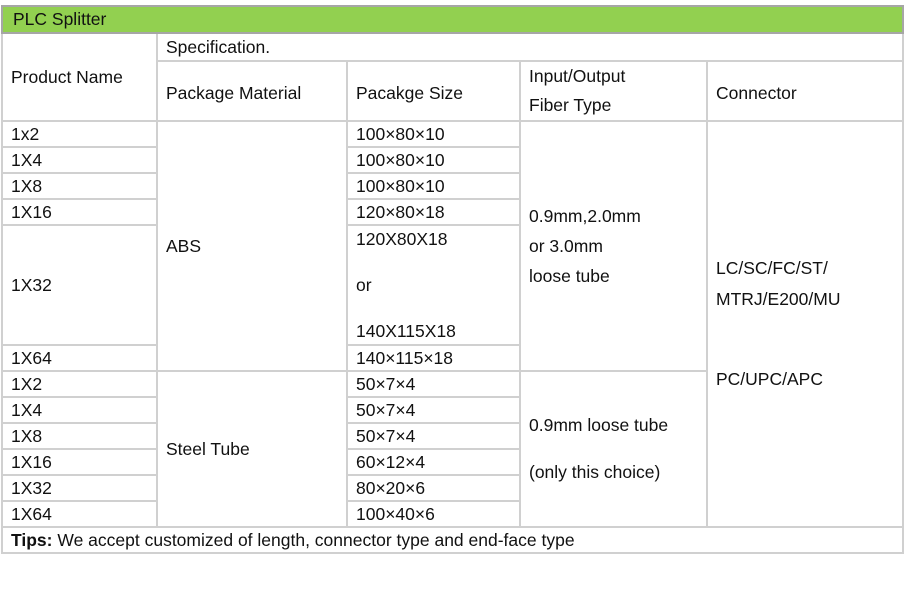 This screenshot has height=592, width=904. Describe the element at coordinates (599, 425) in the screenshot. I see `fiber-line: 0.9mm loose tube` at that location.